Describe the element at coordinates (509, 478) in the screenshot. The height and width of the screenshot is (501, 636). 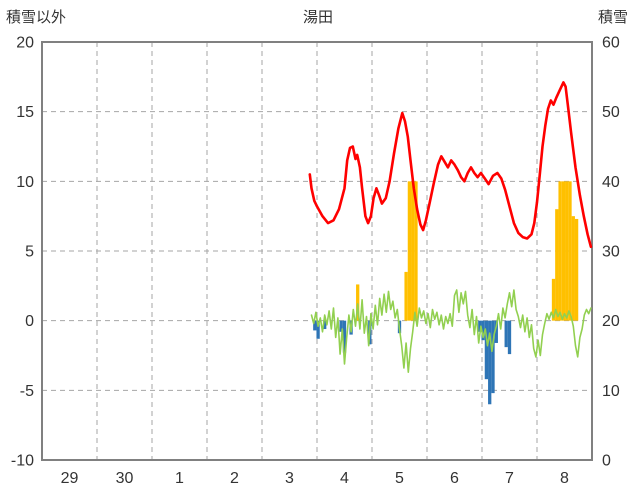
I see `x-tick-label: 7` at that location.